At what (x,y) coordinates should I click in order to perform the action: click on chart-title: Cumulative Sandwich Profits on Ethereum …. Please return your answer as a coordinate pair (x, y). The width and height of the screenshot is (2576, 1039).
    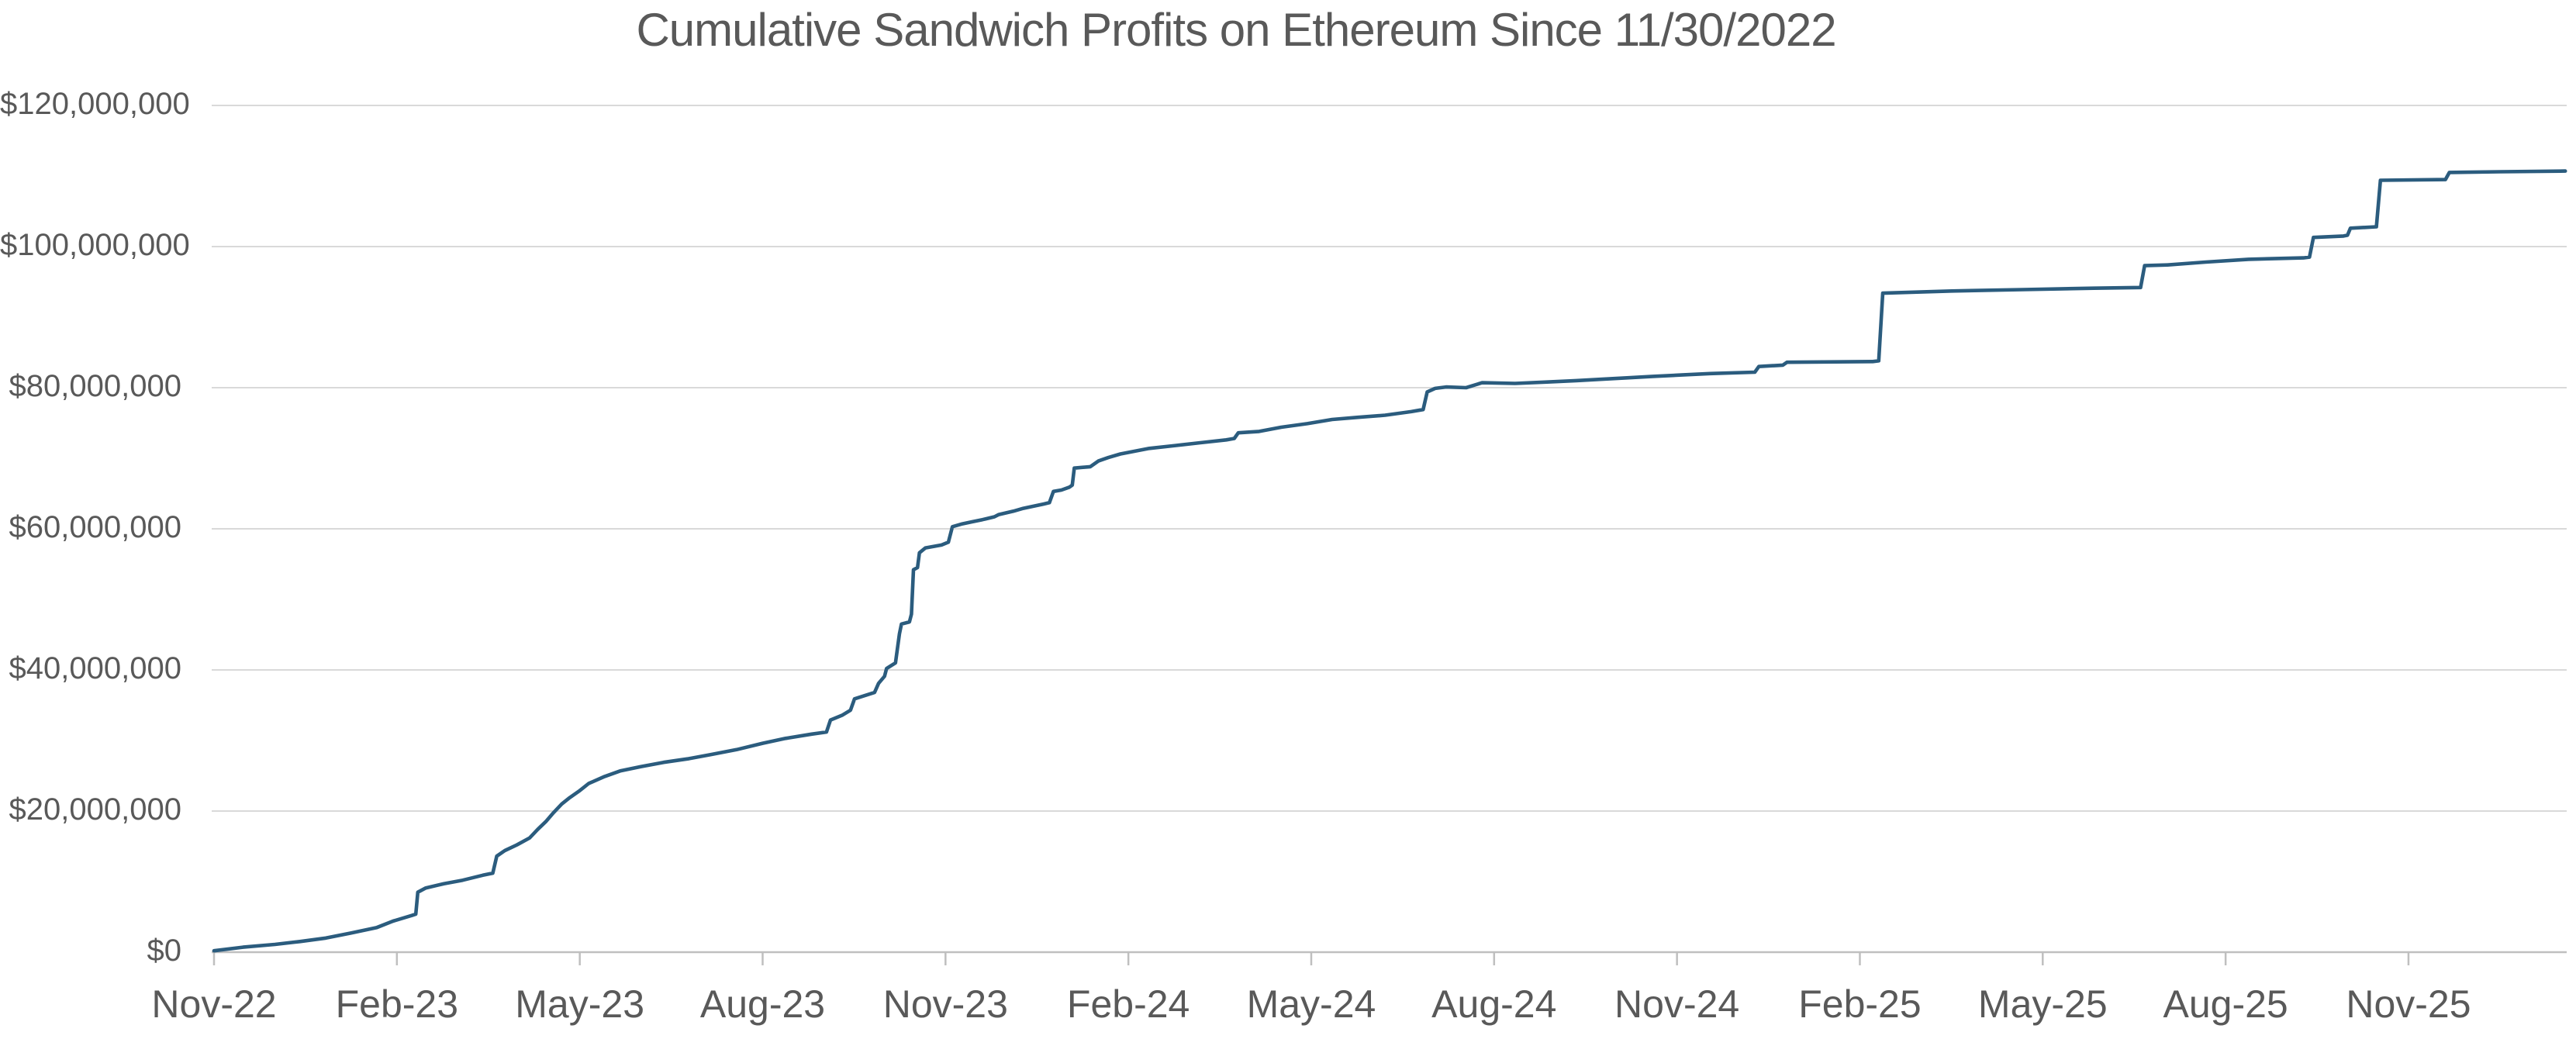
    Looking at the image, I should click on (1236, 30).